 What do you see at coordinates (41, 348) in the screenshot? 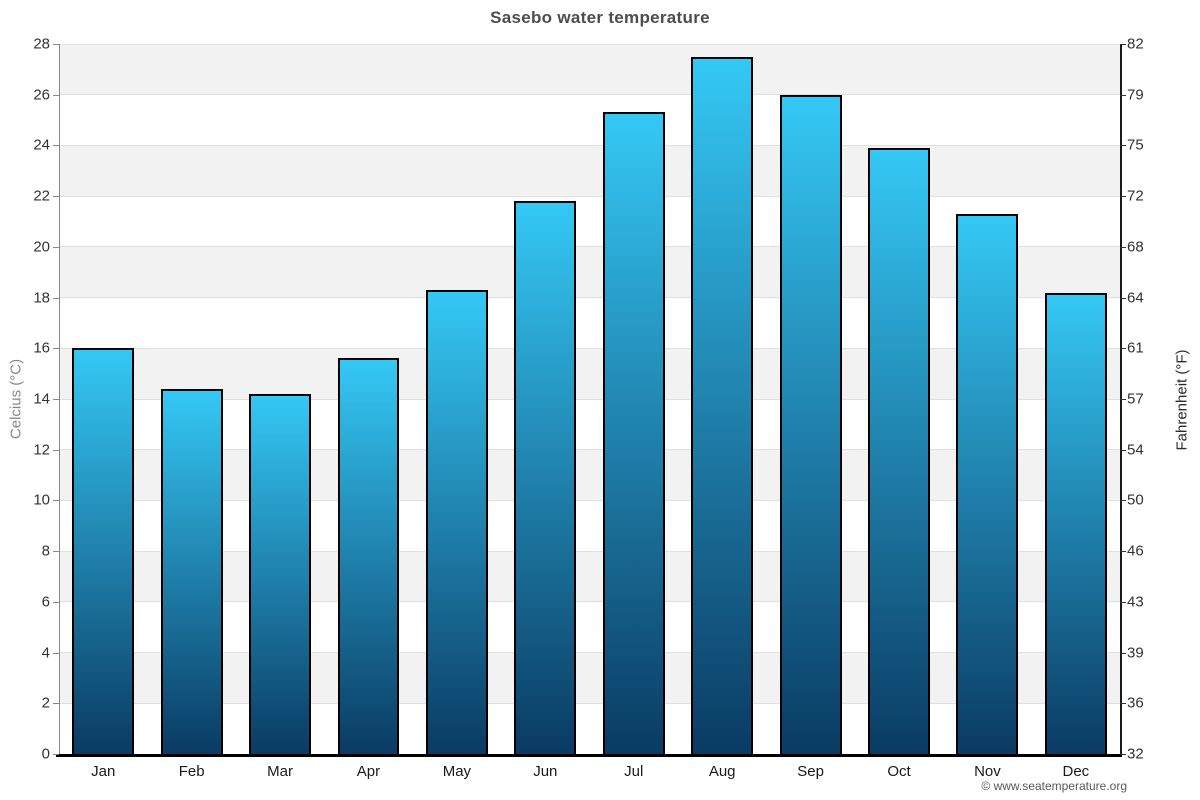
I see `y-tick-label-celsius: 16` at bounding box center [41, 348].